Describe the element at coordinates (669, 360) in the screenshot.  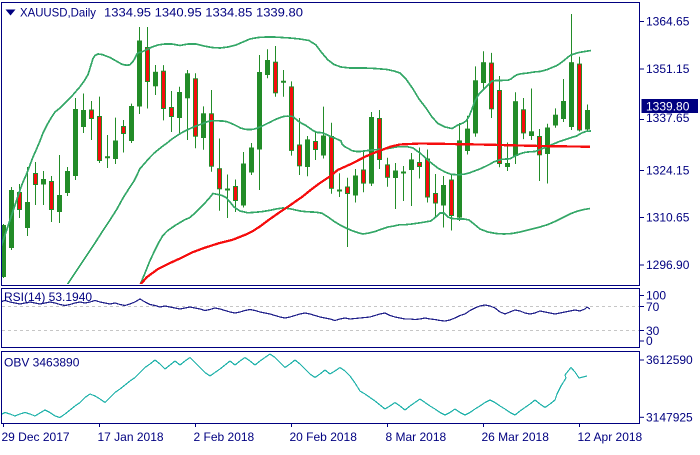
I see `svg-text: 3612590` at that location.